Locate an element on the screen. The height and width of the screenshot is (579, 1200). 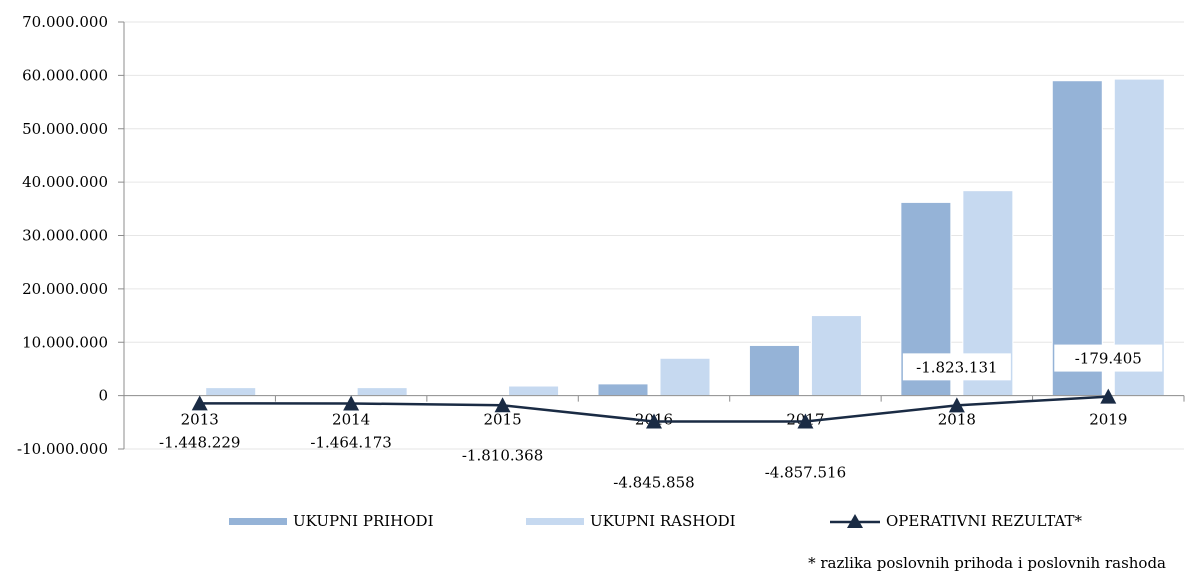
legend-label-prihodi: UKUPNI PRIHODI is located at coordinates (363, 521).